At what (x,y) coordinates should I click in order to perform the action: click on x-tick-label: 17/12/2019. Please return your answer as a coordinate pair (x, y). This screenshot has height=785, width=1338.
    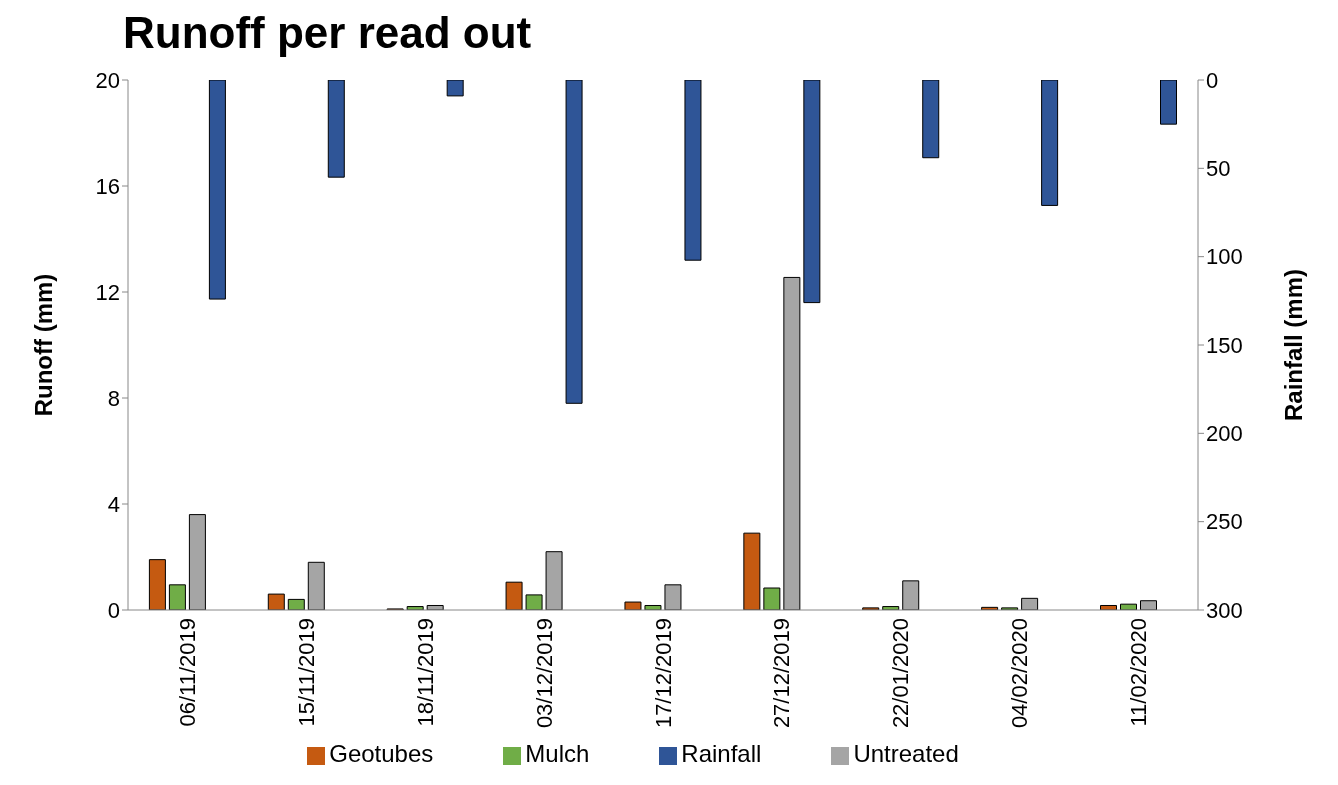
    Looking at the image, I should click on (663, 673).